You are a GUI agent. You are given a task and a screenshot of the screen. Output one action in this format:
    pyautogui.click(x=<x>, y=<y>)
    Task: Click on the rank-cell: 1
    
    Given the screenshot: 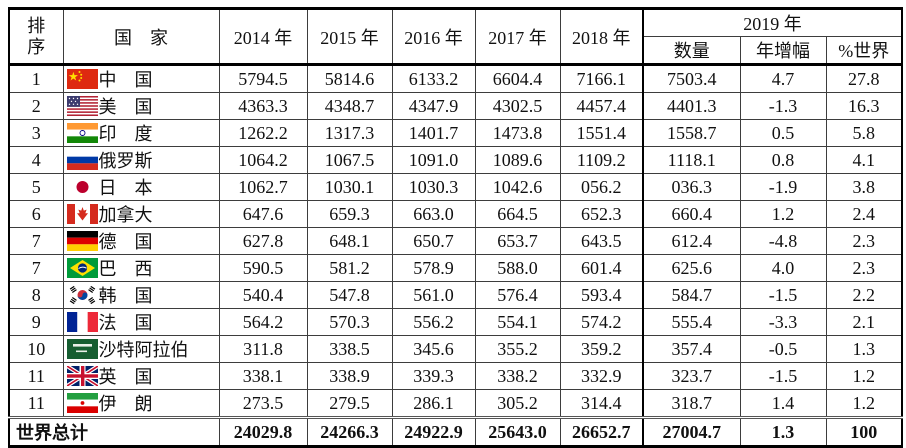 What is the action you would take?
    pyautogui.click(x=36, y=78)
    